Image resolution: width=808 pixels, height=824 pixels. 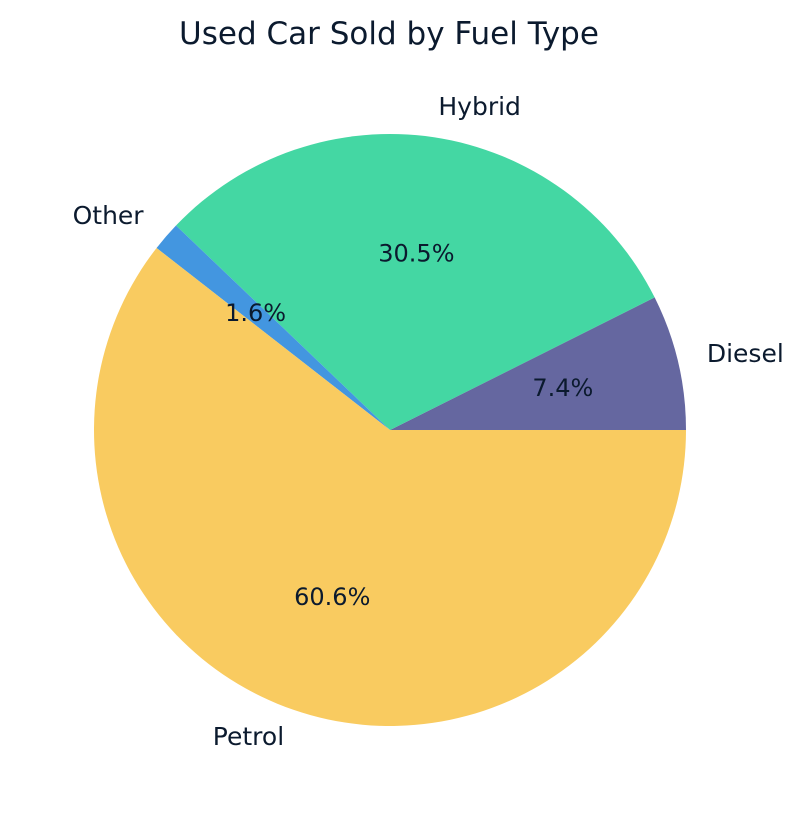 What do you see at coordinates (389, 34) in the screenshot?
I see `chart-title: Used Car Sold by Fuel Type` at bounding box center [389, 34].